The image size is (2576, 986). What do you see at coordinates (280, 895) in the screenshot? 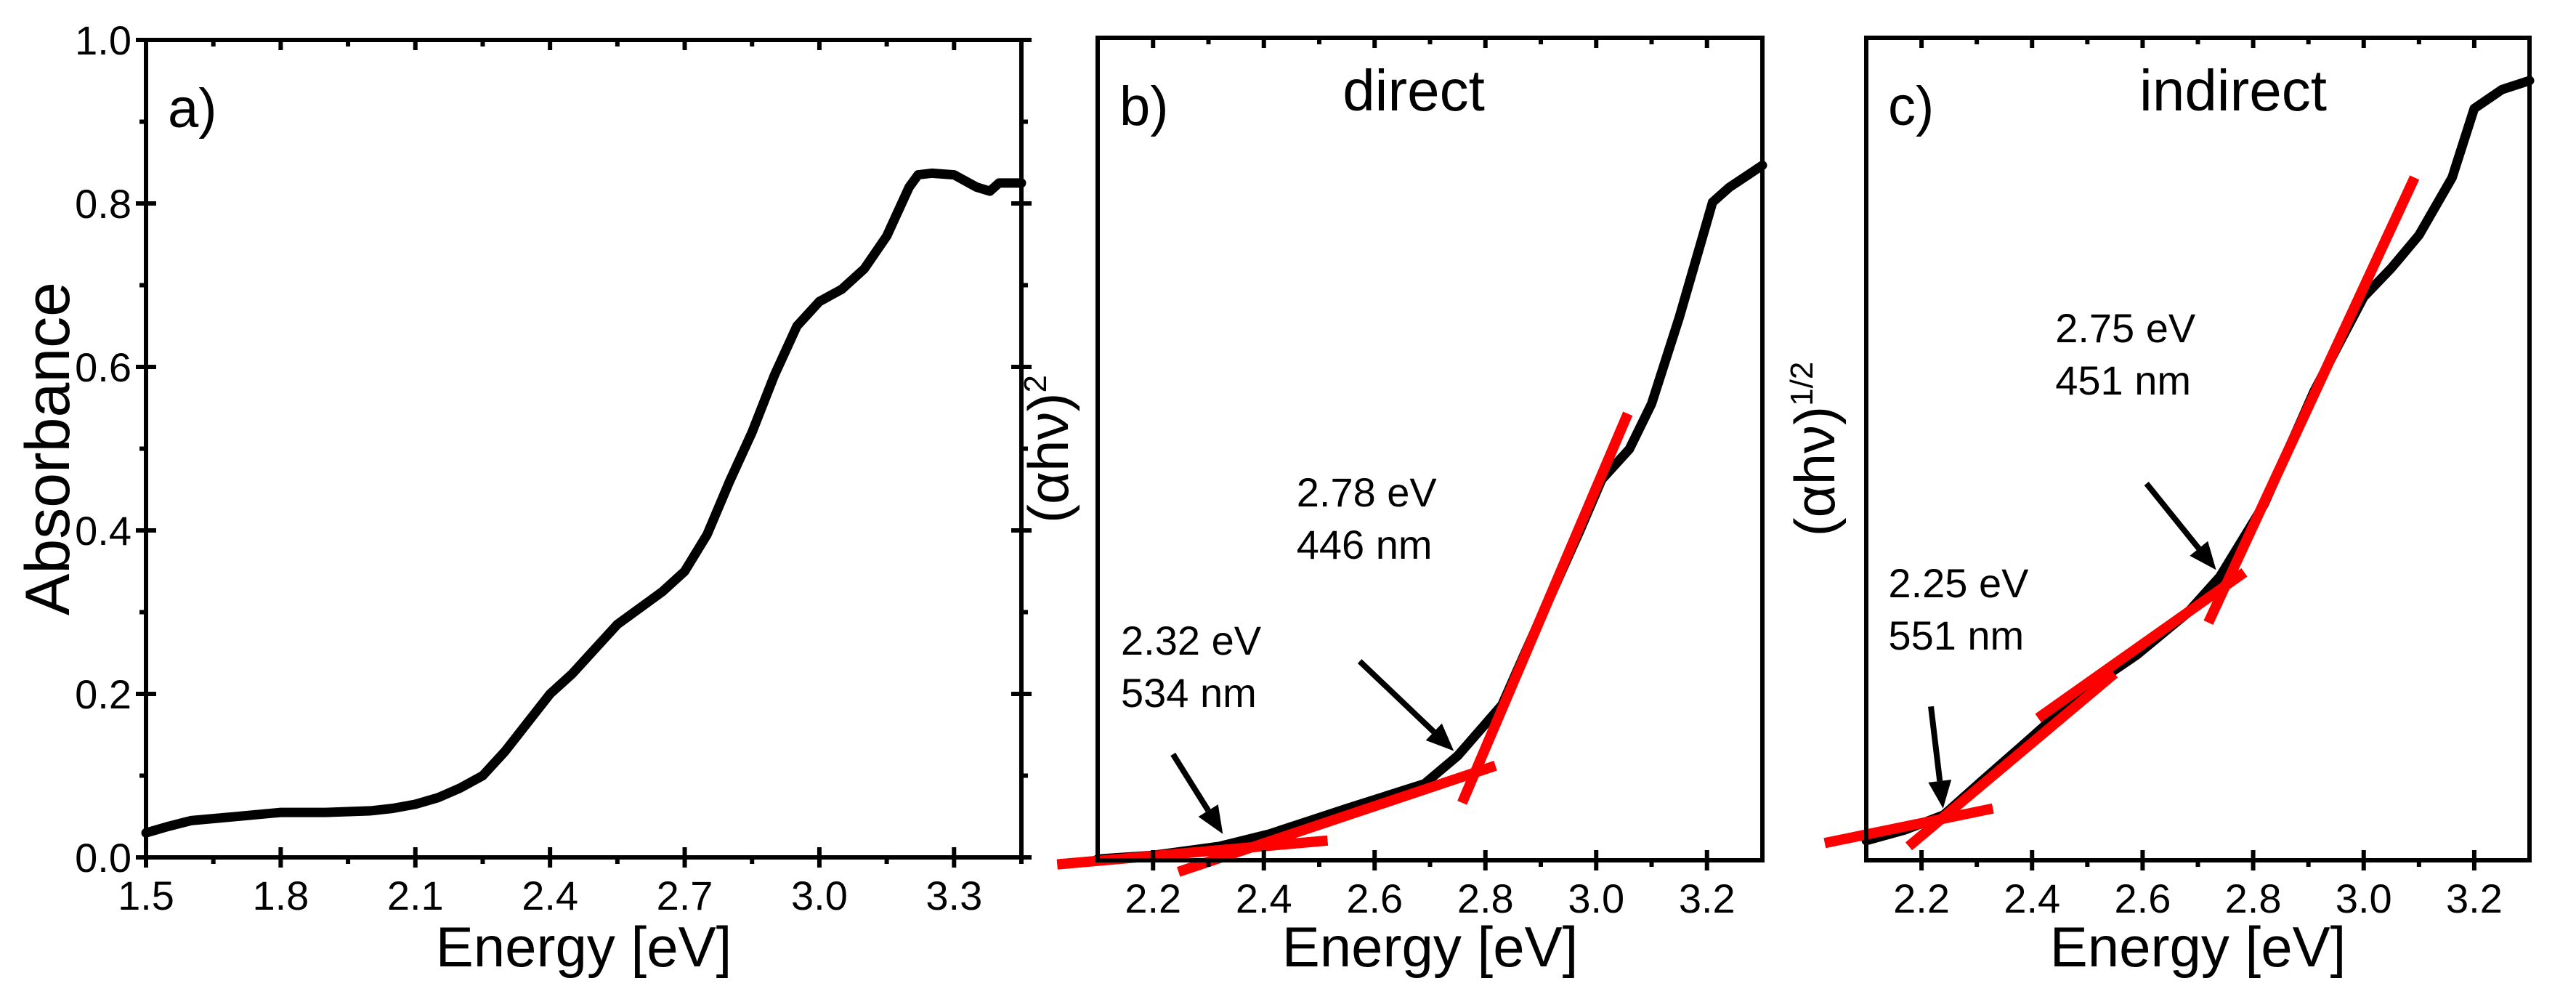
I see `x-tick-label: 1.8` at bounding box center [280, 895].